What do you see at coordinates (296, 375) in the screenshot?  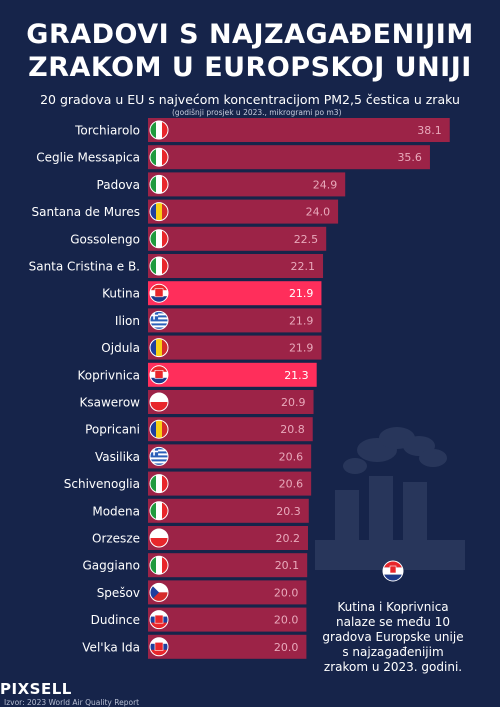 I see `value-label: 21.3` at bounding box center [296, 375].